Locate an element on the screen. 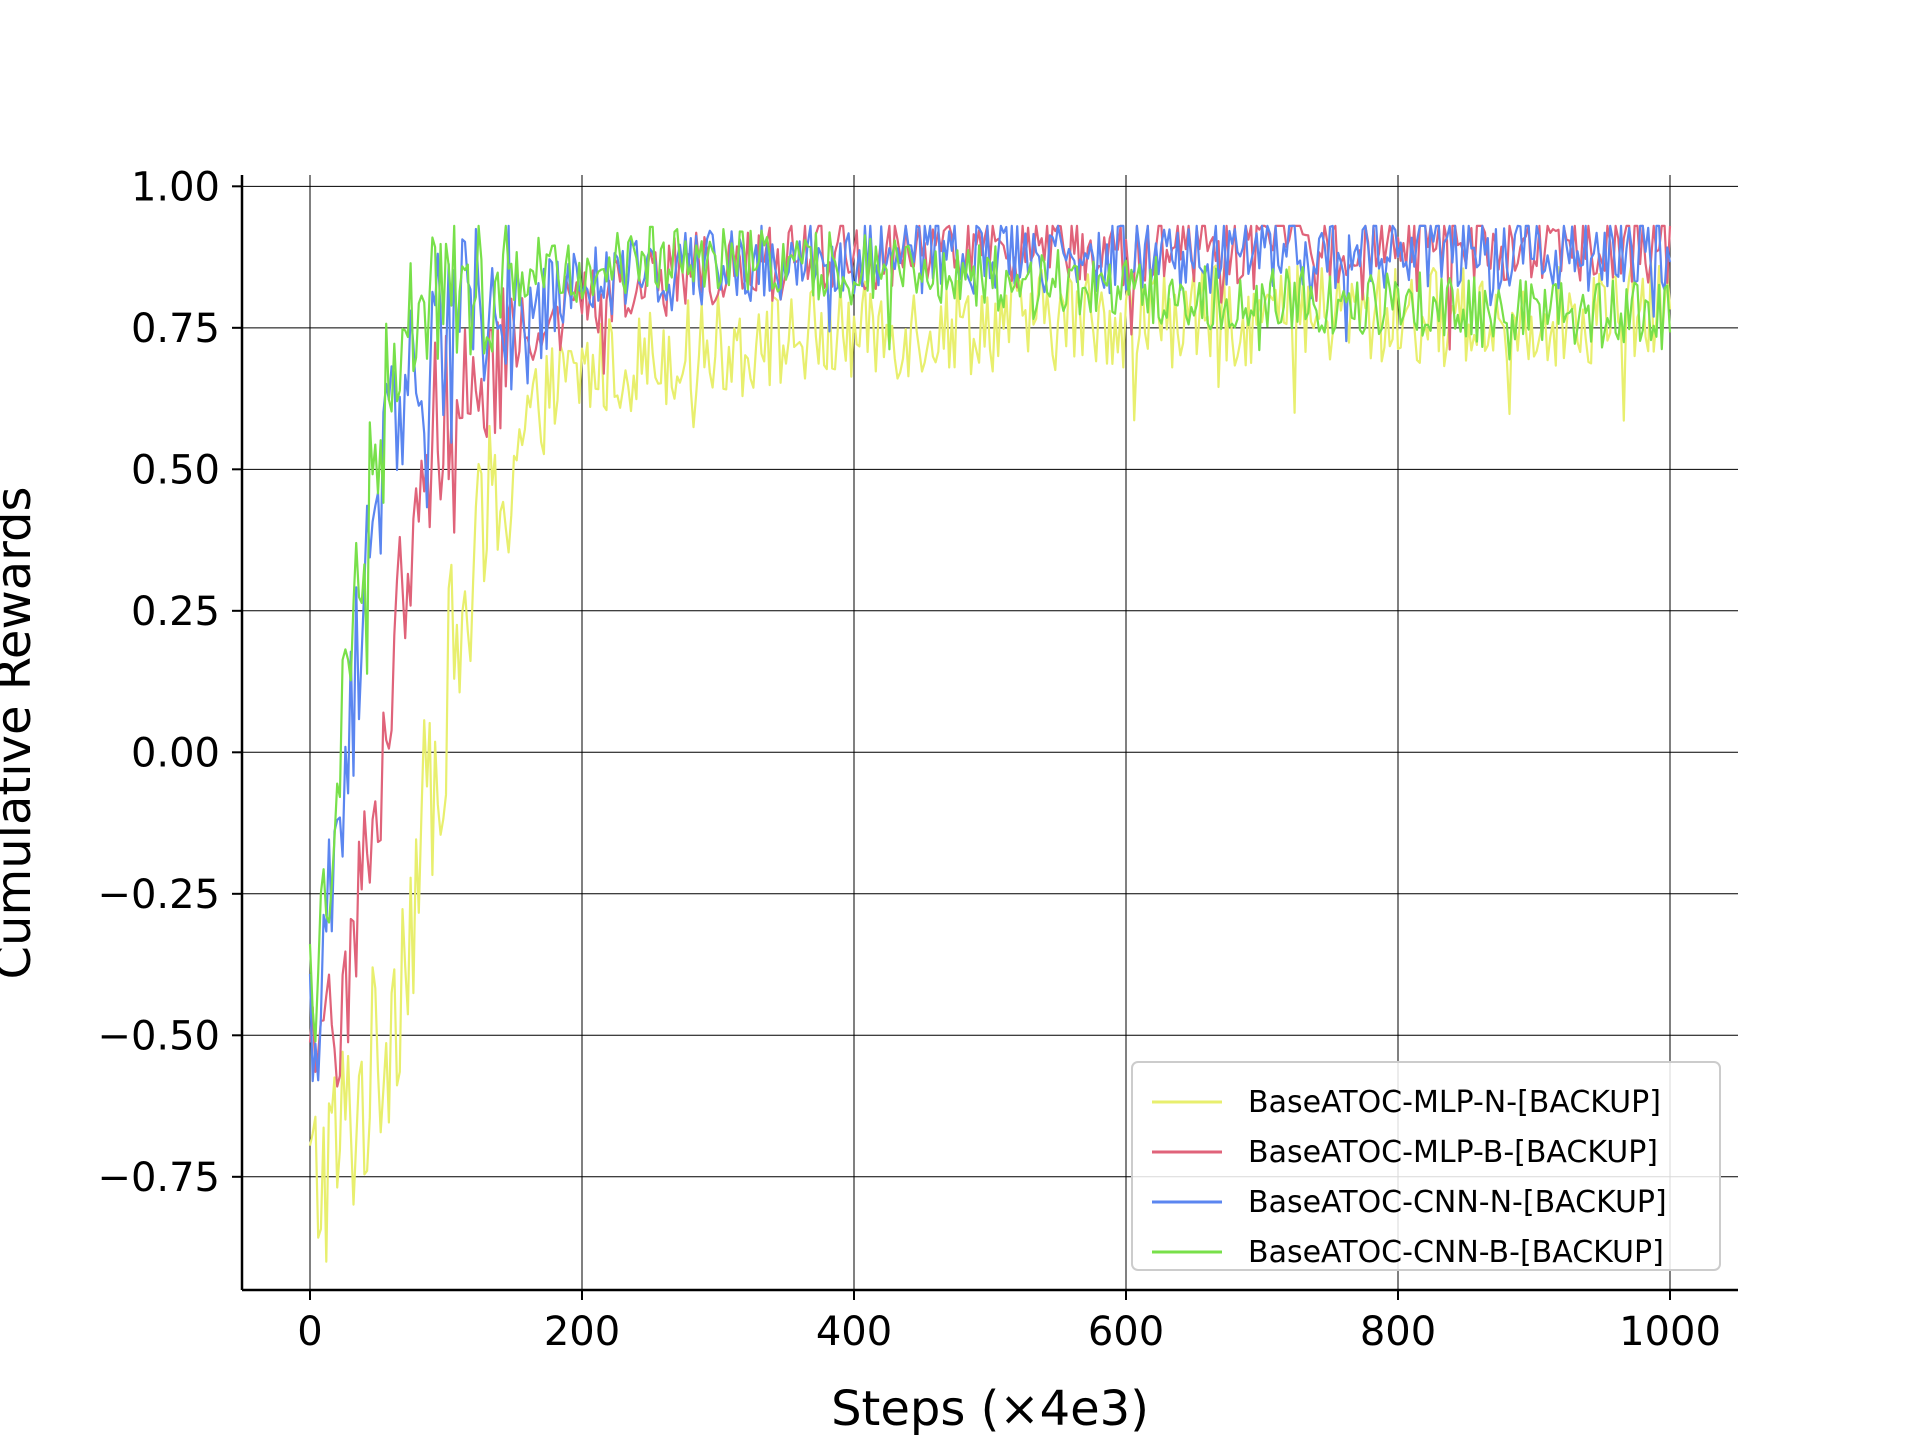 Image resolution: width=1920 pixels, height=1440 pixels. y-tick-label: 0.00 is located at coordinates (175, 753).